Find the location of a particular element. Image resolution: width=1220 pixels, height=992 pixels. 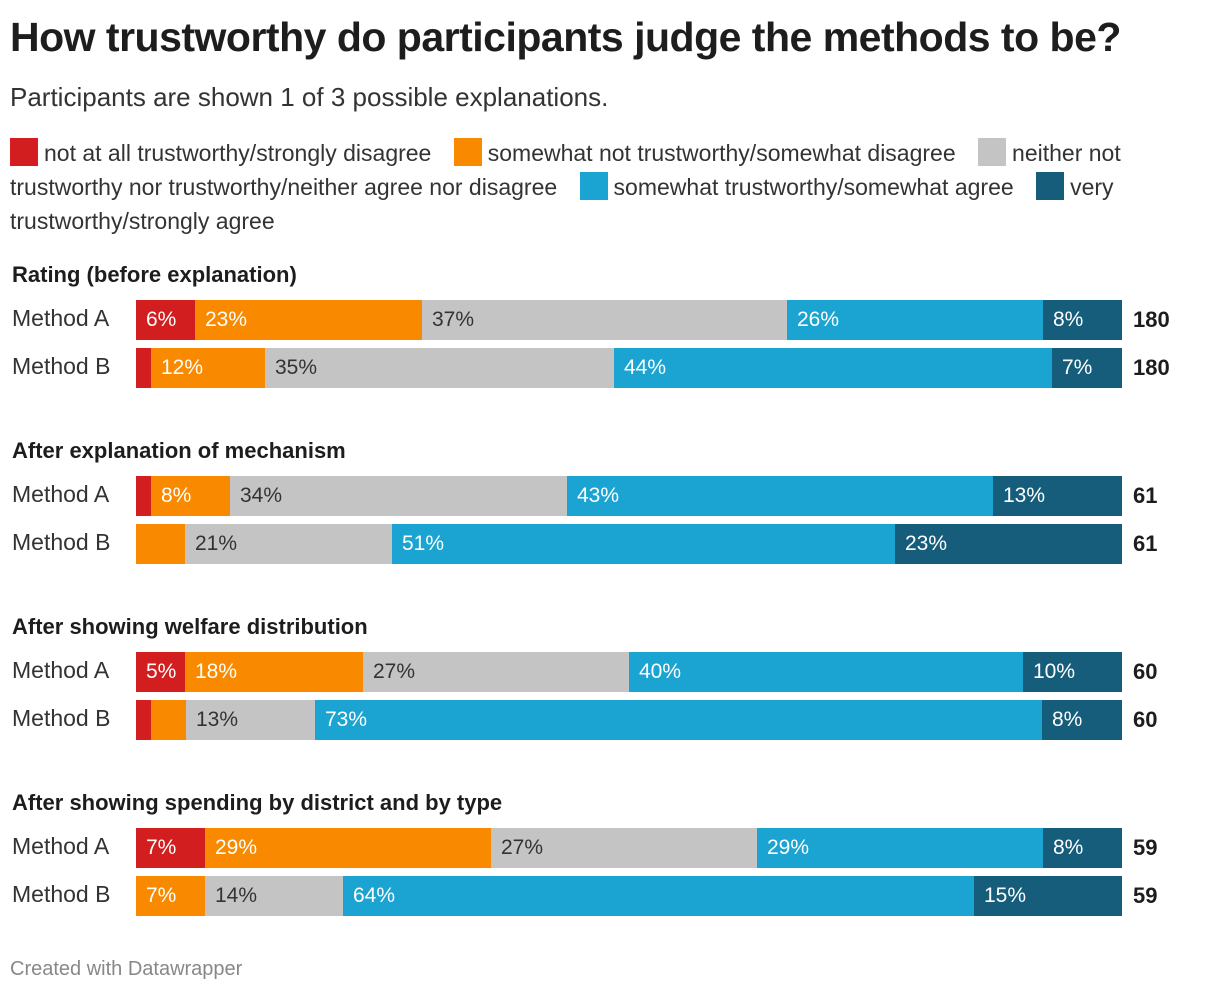

segment-value-label: 14% is located at coordinates (236, 895).